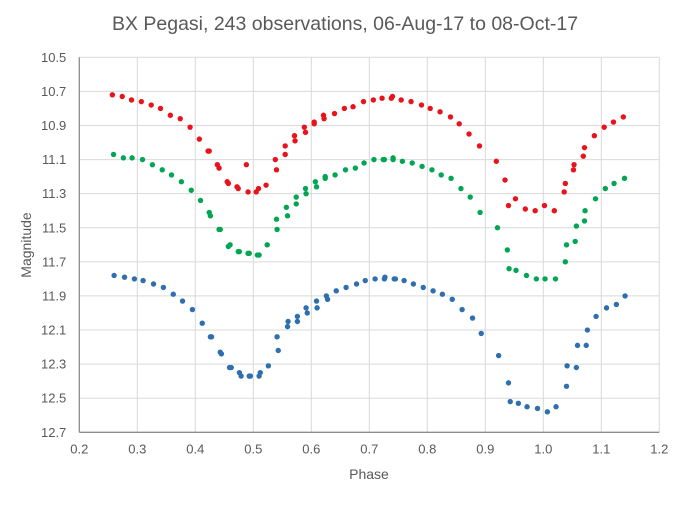  Describe the element at coordinates (54, 159) in the screenshot. I see `y-tick-label: 11.1` at that location.